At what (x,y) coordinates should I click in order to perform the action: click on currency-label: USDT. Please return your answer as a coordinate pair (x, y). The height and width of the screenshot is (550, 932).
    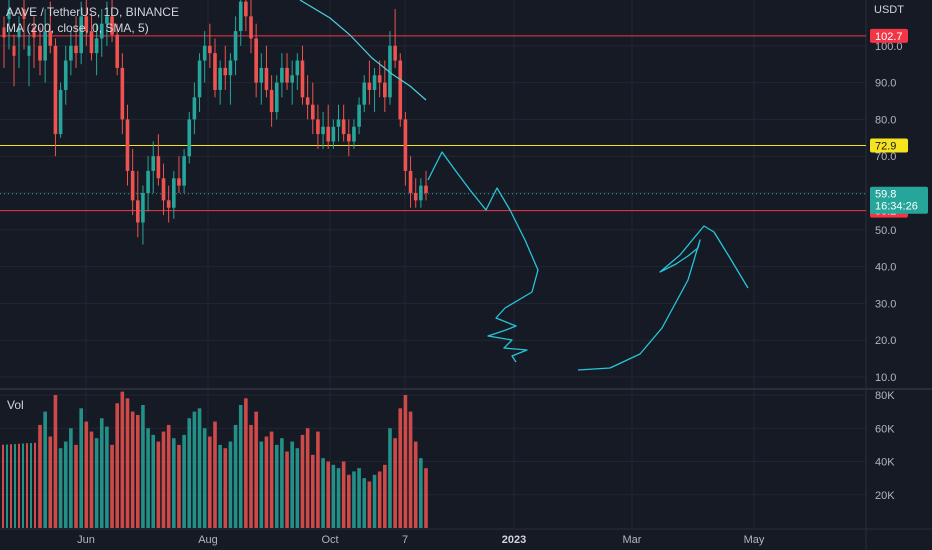
    Looking at the image, I should click on (889, 10).